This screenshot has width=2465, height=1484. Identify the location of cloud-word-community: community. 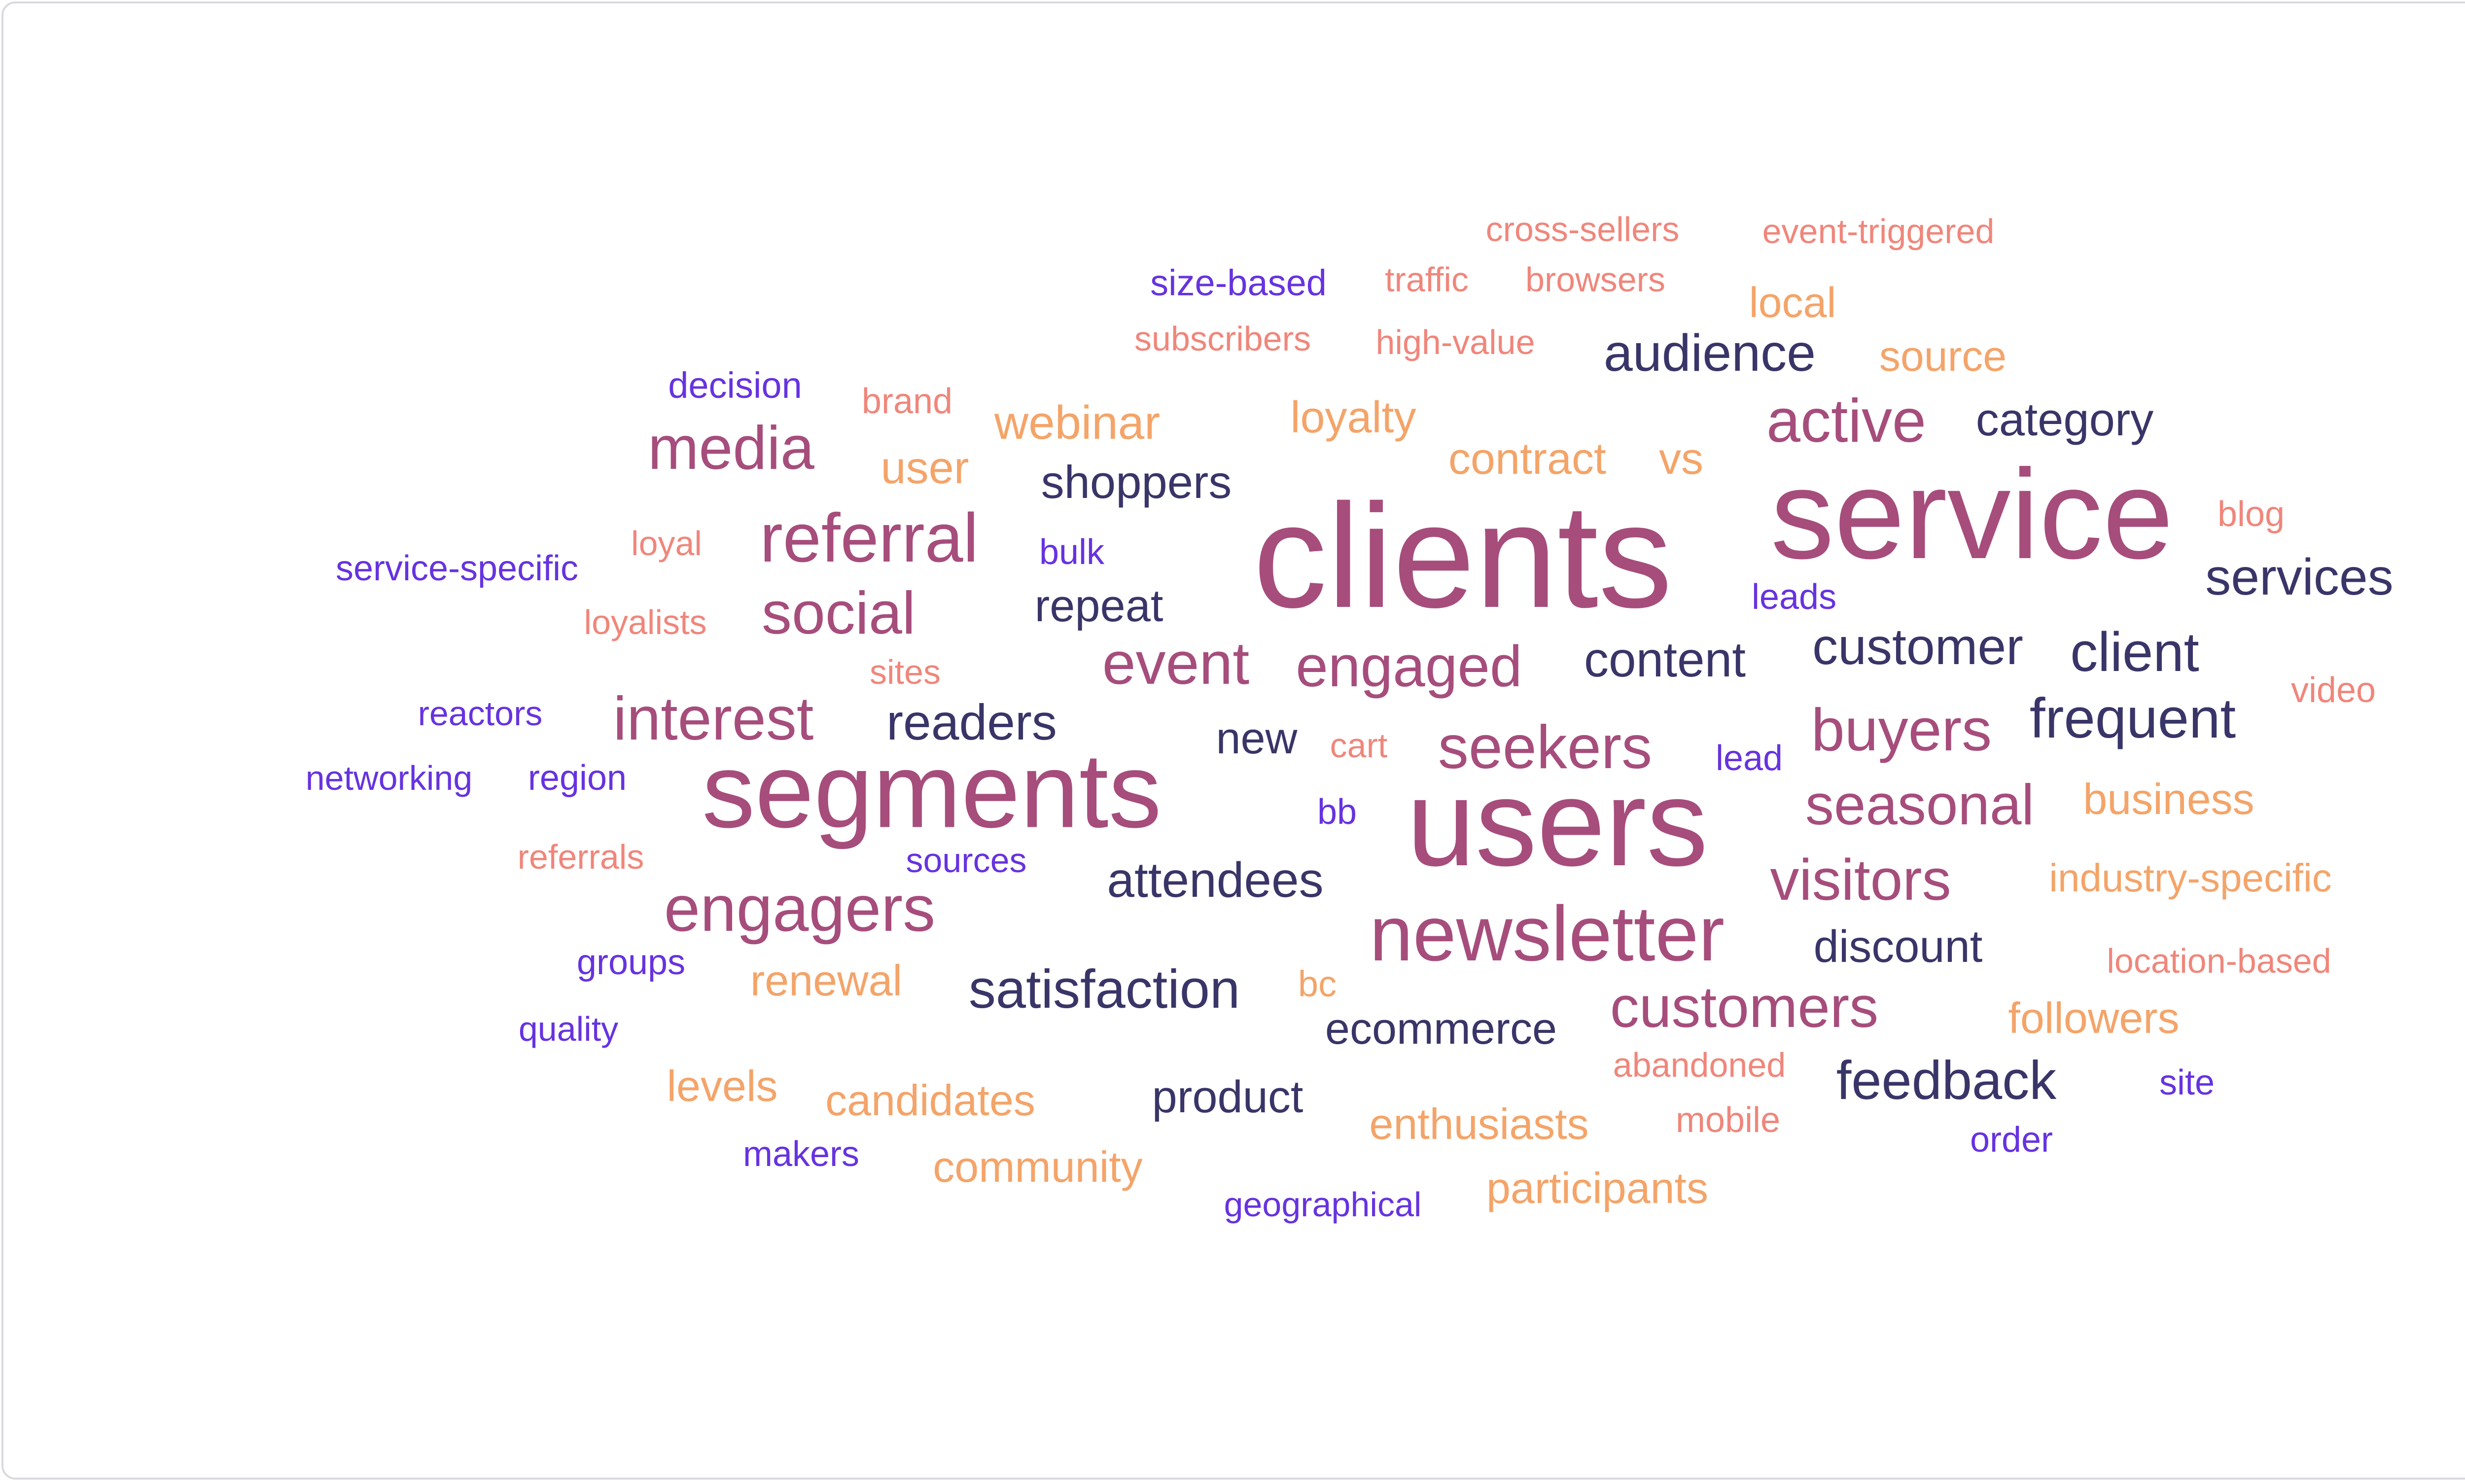
(1038, 1166).